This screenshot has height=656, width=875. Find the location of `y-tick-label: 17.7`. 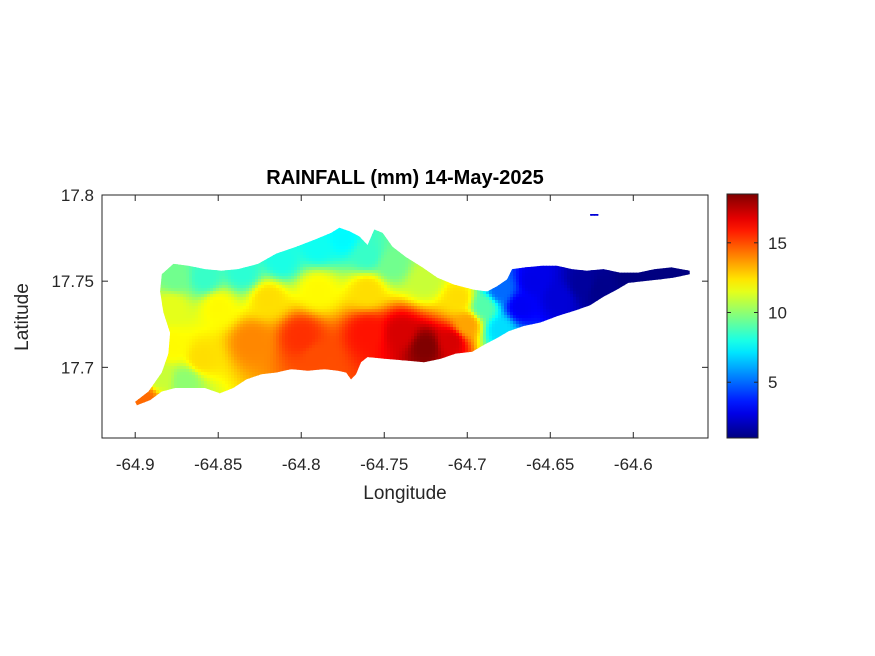

y-tick-label: 17.7 is located at coordinates (77, 367).